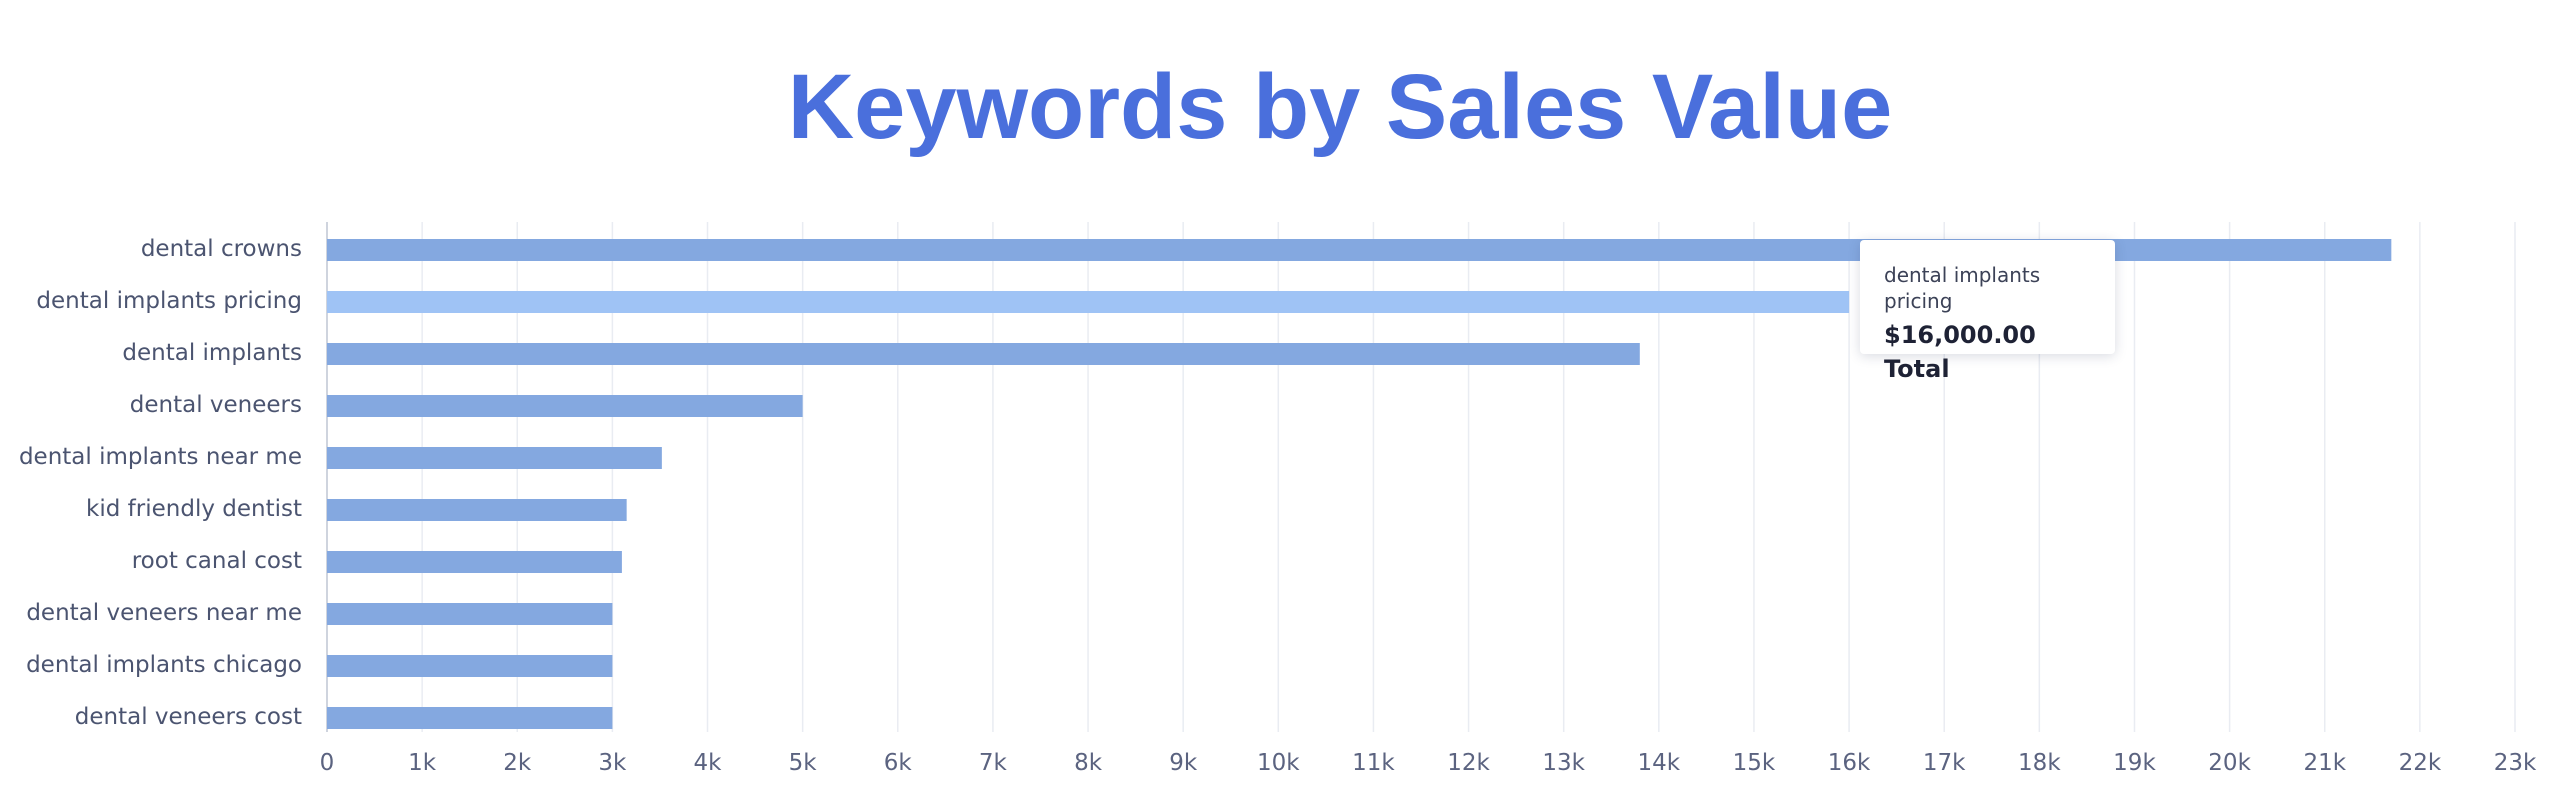 The image size is (2560, 800). I want to click on x-tick-label: 18k, so click(2039, 763).